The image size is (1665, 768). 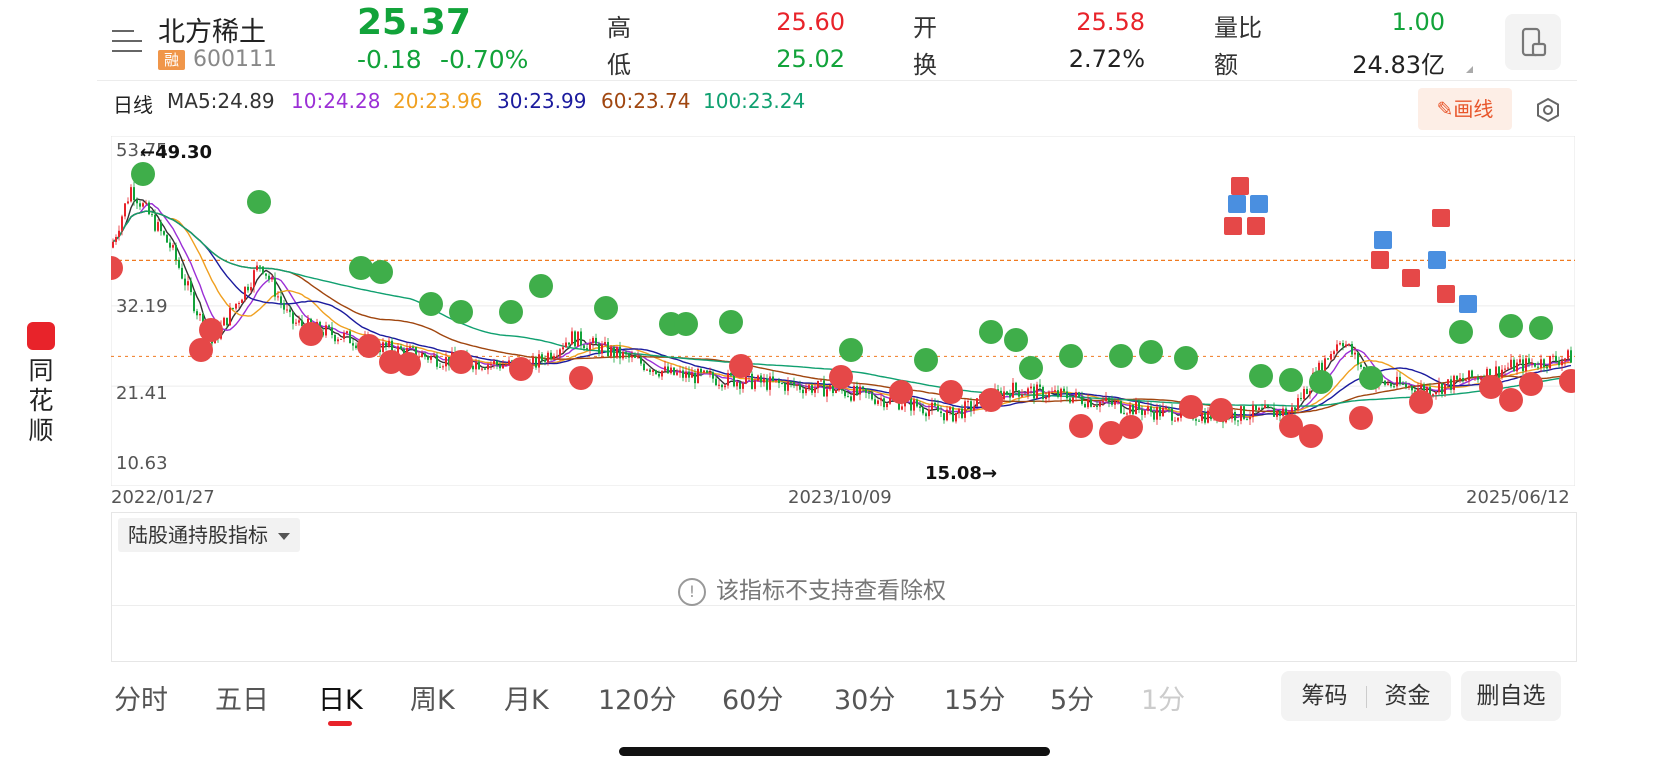 I want to click on remove-watchlist-button: 删自选, so click(x=1511, y=696).